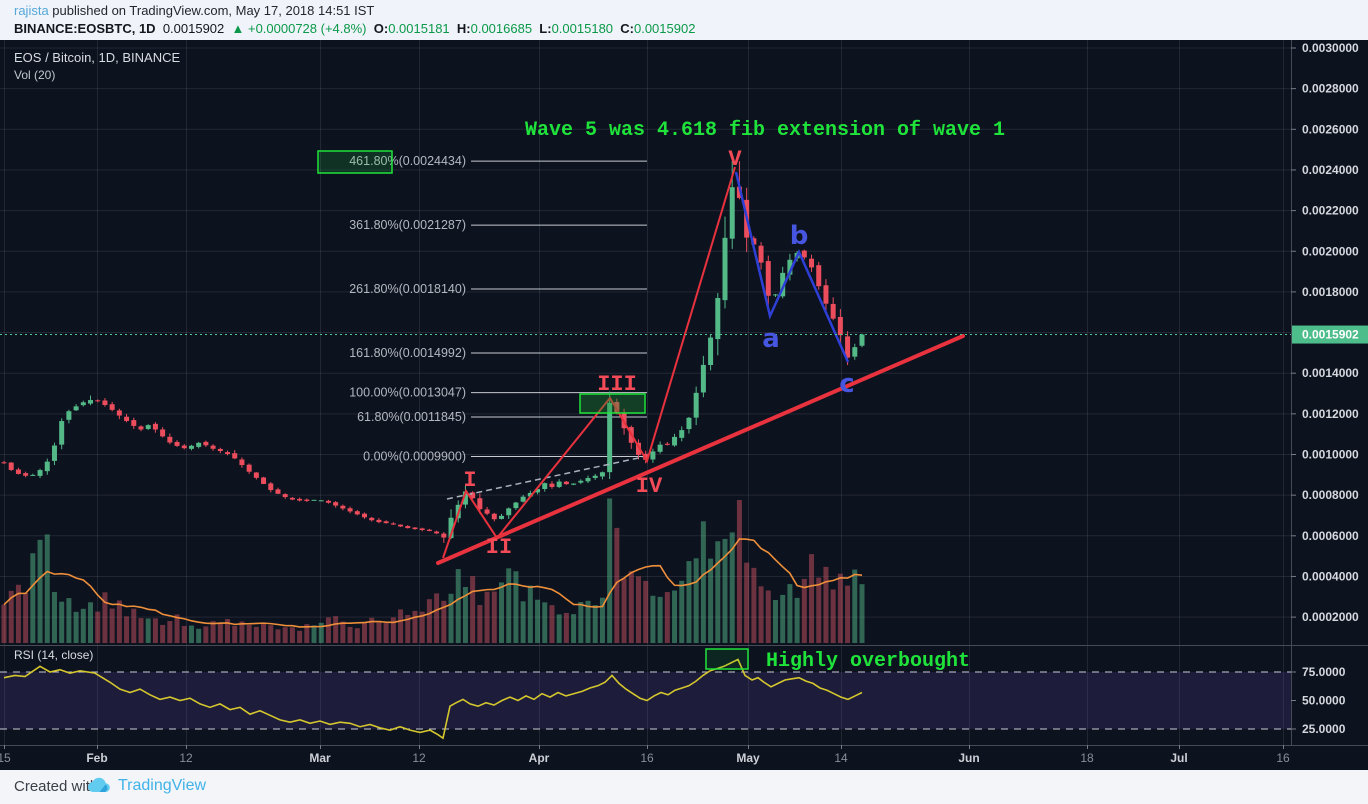 The height and width of the screenshot is (804, 1368). Describe the element at coordinates (1330, 251) in the screenshot. I see `price-axis-label: 0.0020000` at that location.